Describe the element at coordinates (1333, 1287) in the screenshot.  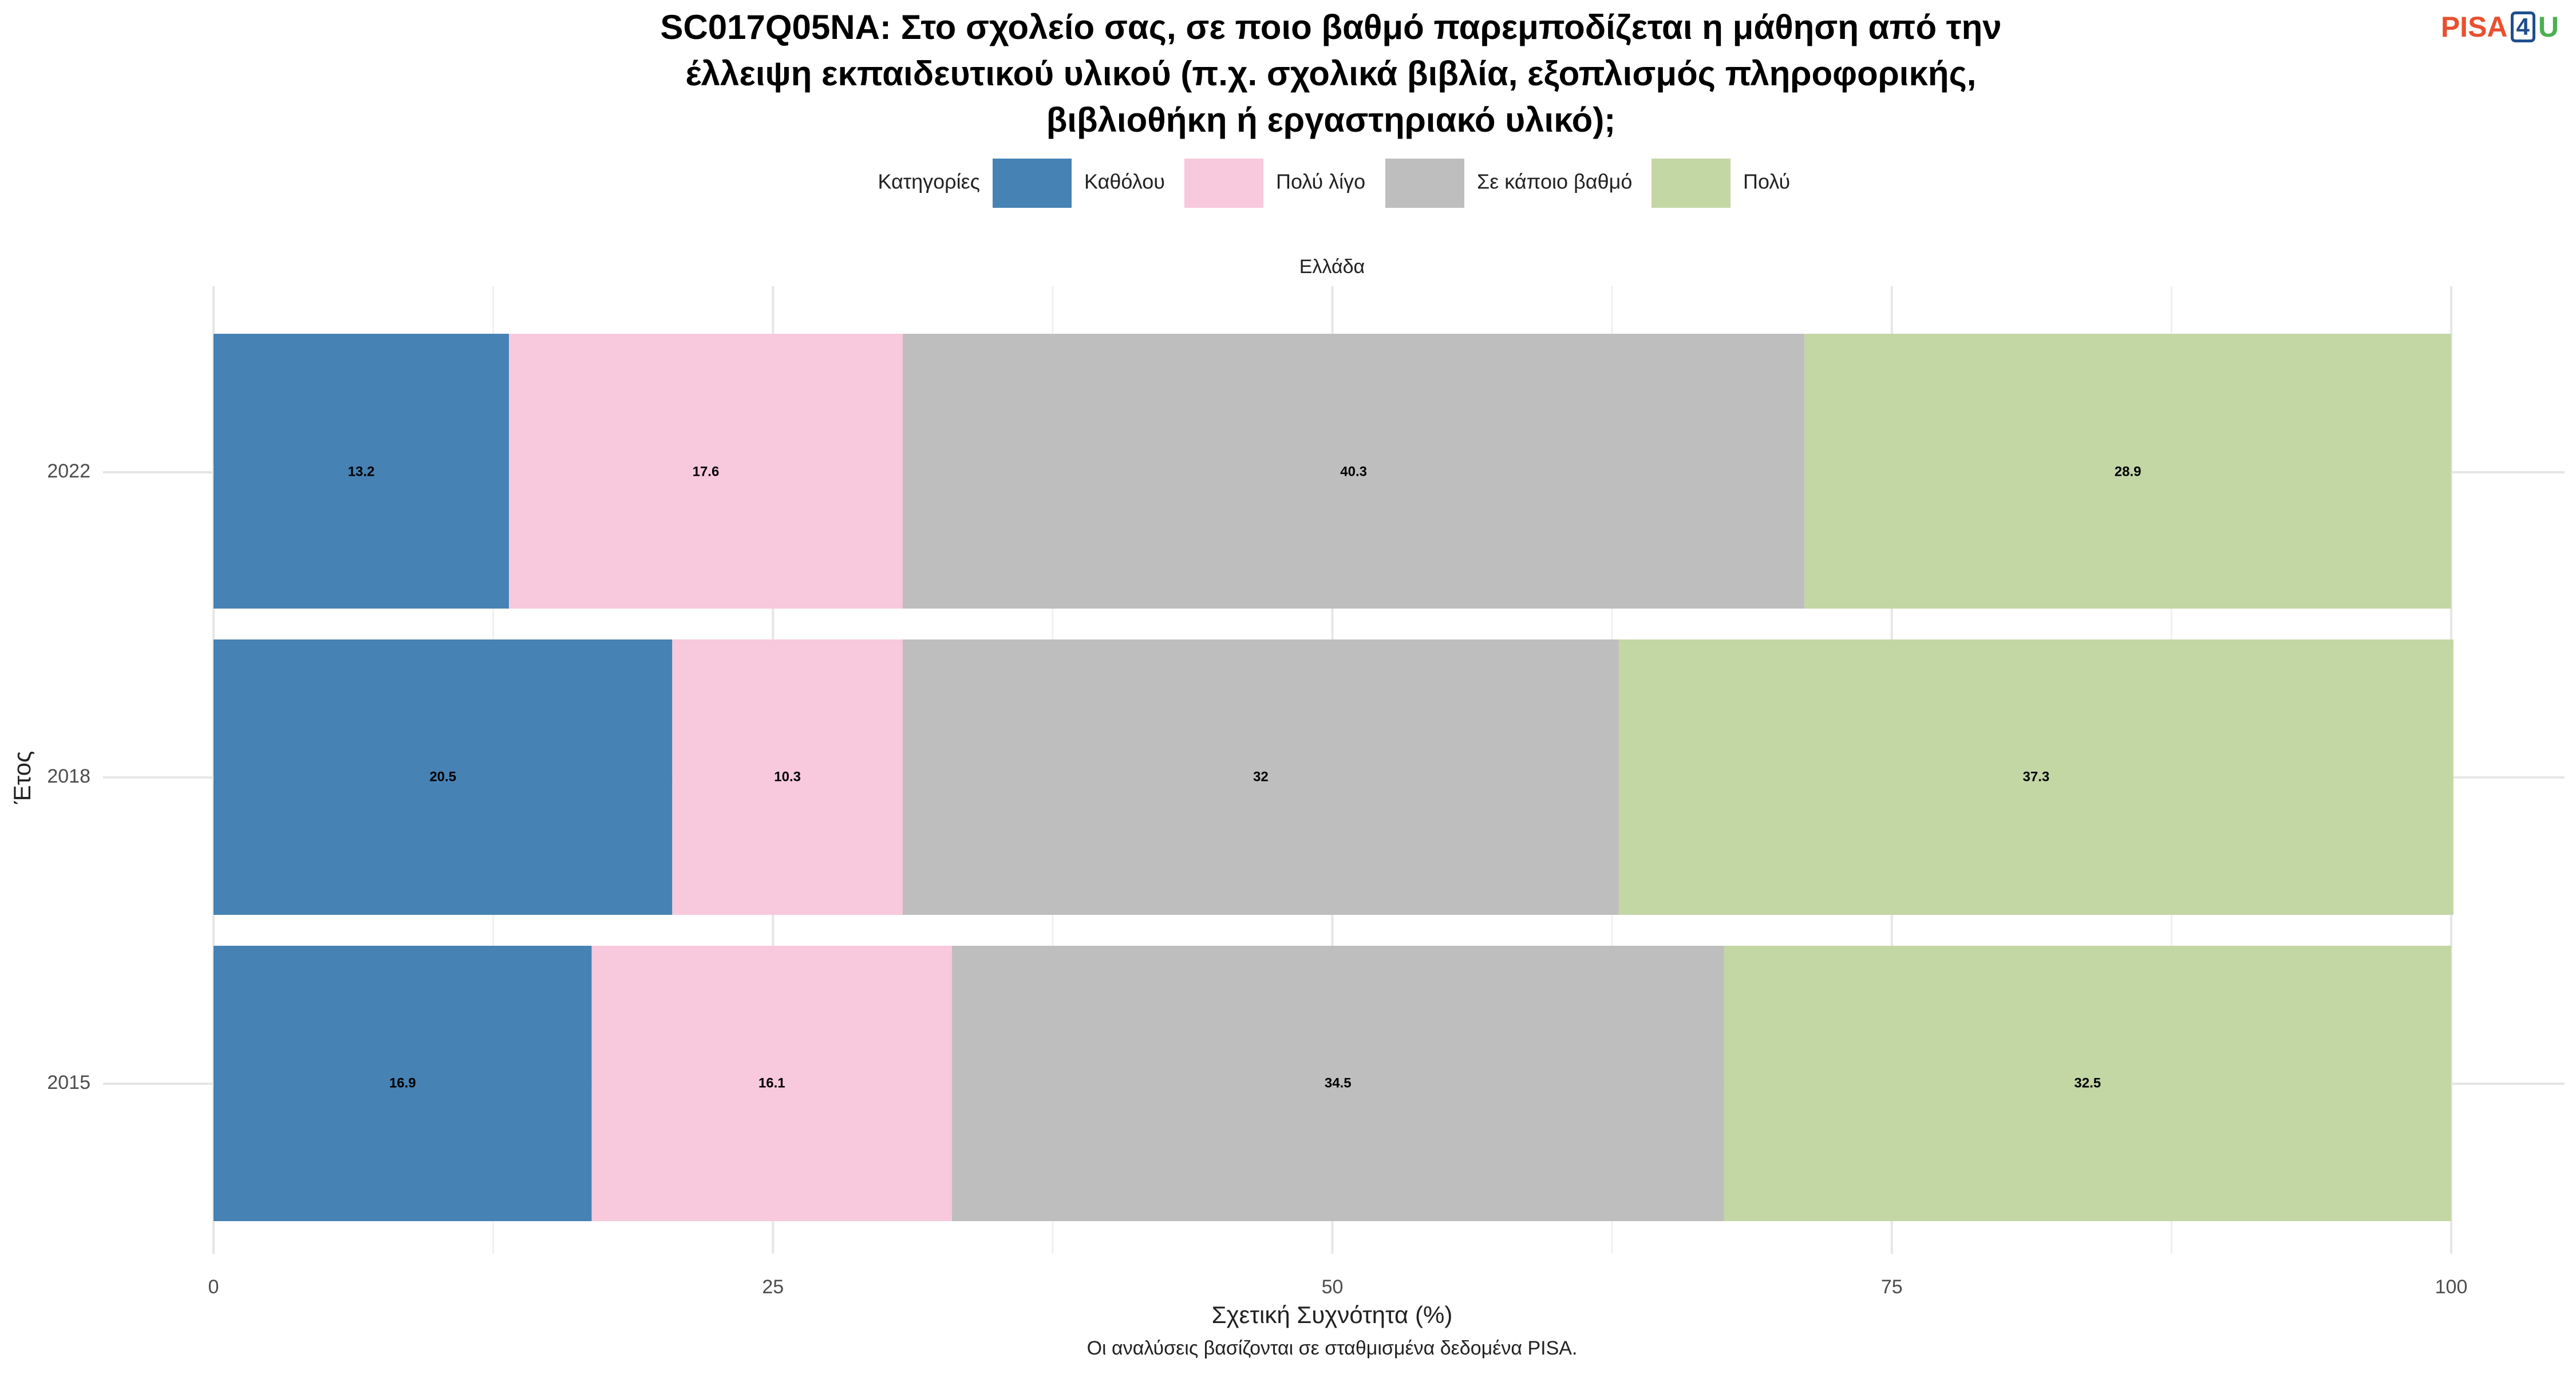
I see `x-tick-label: 50` at that location.